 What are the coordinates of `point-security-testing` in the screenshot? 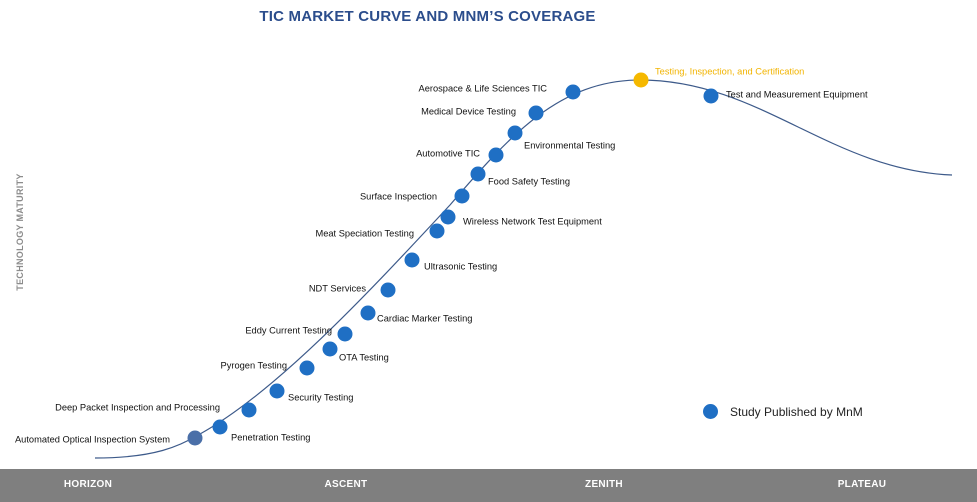 It's located at (277, 391).